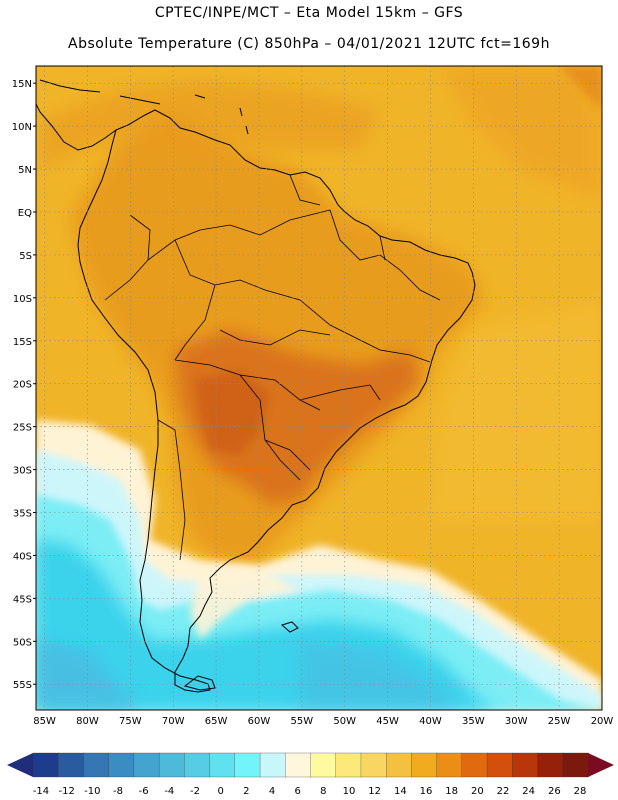 Image resolution: width=618 pixels, height=800 pixels. What do you see at coordinates (199, 683) in the screenshot?
I see `tierra-del-fuego` at bounding box center [199, 683].